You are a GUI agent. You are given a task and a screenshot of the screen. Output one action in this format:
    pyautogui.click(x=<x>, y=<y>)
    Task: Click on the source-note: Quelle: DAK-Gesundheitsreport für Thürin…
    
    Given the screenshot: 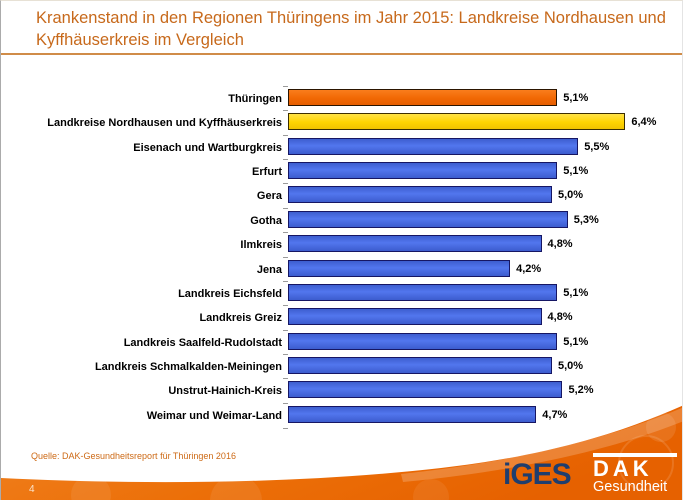 What is the action you would take?
    pyautogui.click(x=133, y=456)
    